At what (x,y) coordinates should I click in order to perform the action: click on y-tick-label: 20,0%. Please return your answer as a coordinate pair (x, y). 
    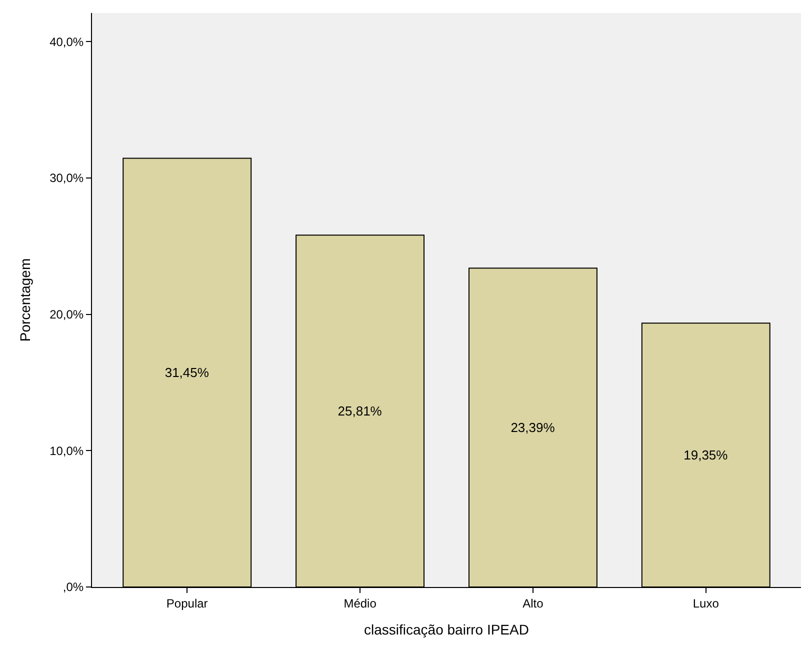
    Looking at the image, I should click on (67, 315).